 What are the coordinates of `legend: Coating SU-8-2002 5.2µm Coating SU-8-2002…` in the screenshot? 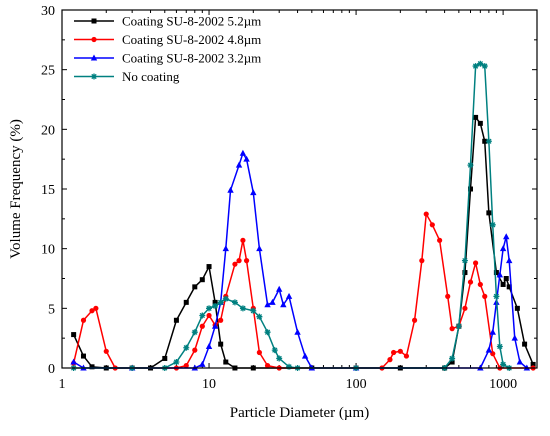 It's located at (167, 49).